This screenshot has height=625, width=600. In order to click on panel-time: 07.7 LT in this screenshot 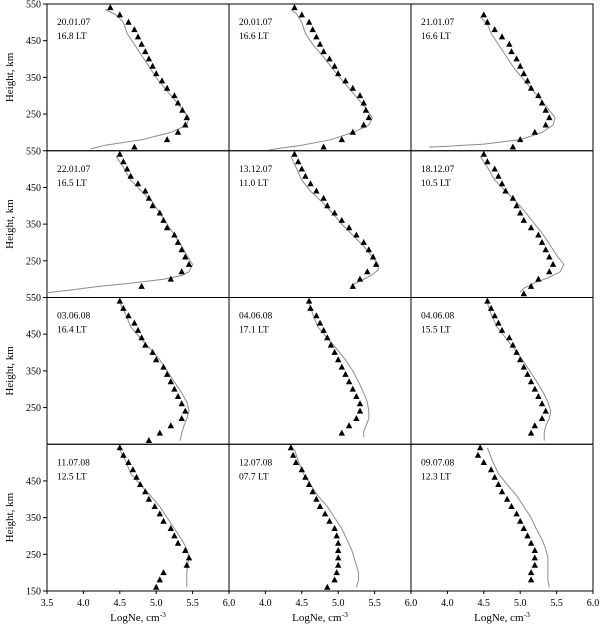, I will do `click(254, 477)`.